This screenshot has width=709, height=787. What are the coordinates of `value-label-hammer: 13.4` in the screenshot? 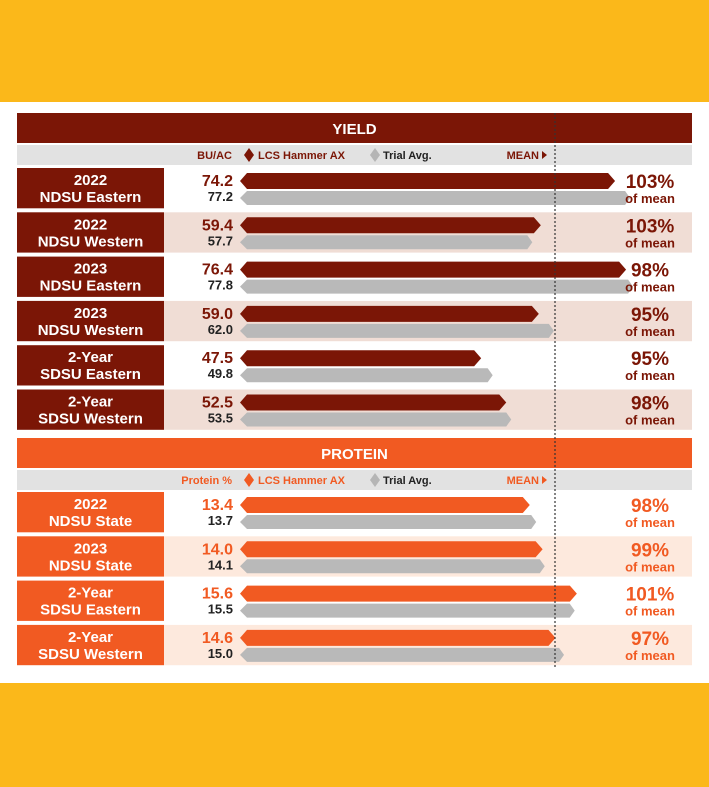 It's located at (217, 505).